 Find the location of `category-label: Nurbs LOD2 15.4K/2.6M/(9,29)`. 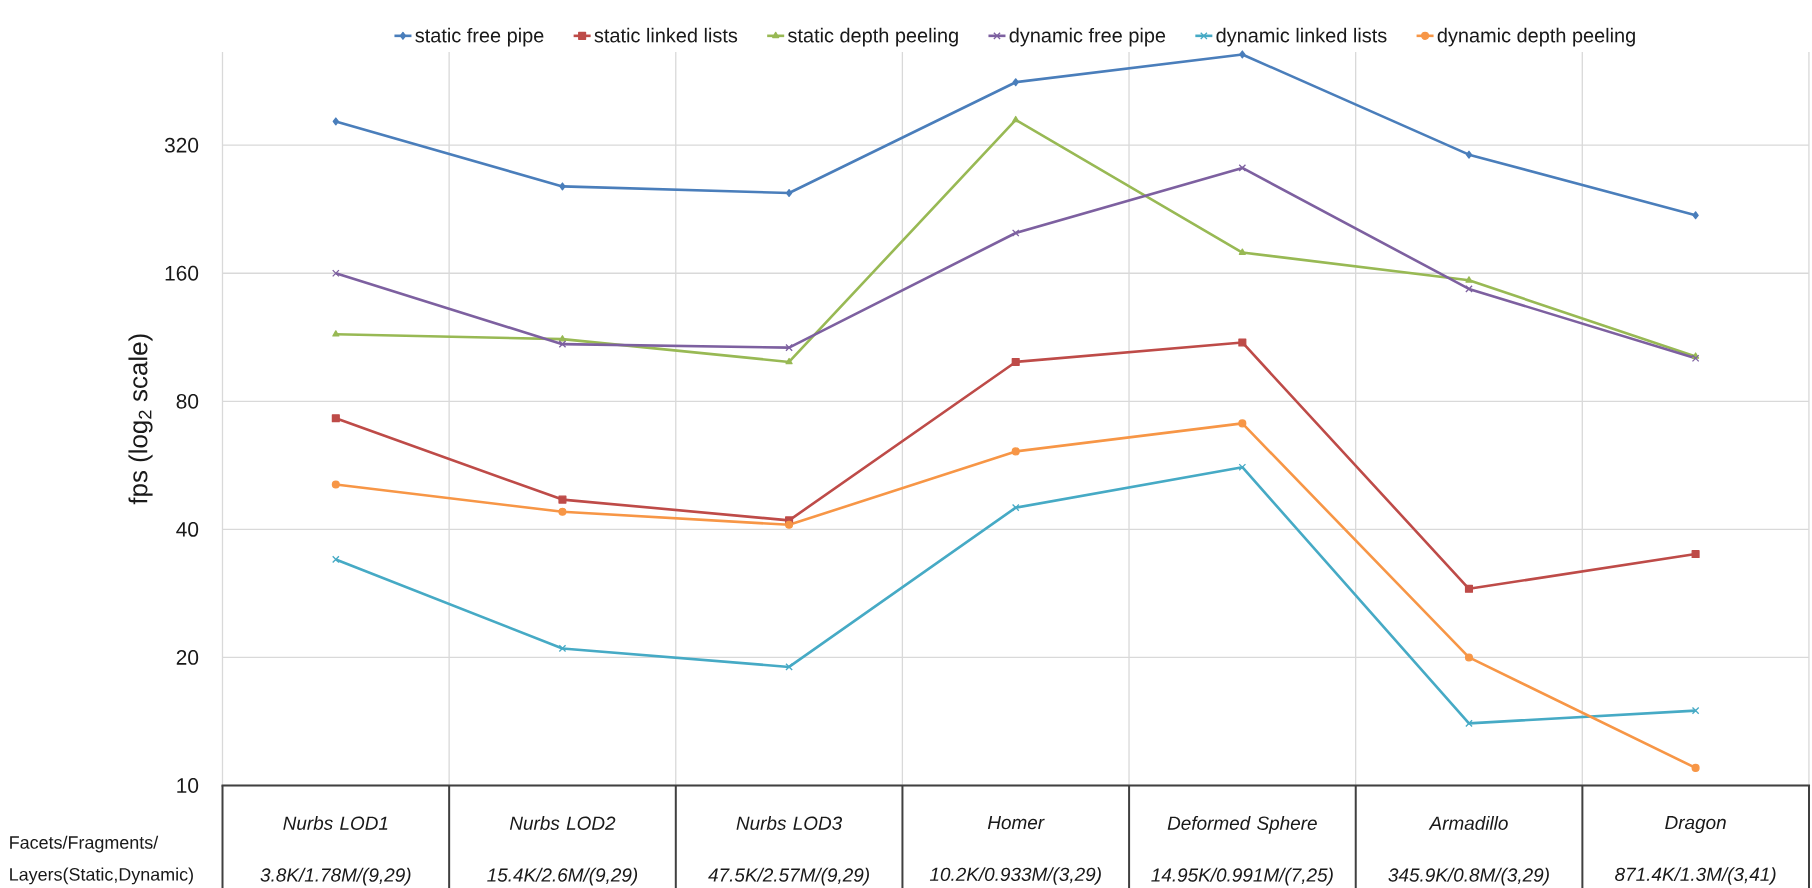

category-label: Nurbs LOD2 15.4K/2.6M/(9,29) is located at coordinates (562, 851).